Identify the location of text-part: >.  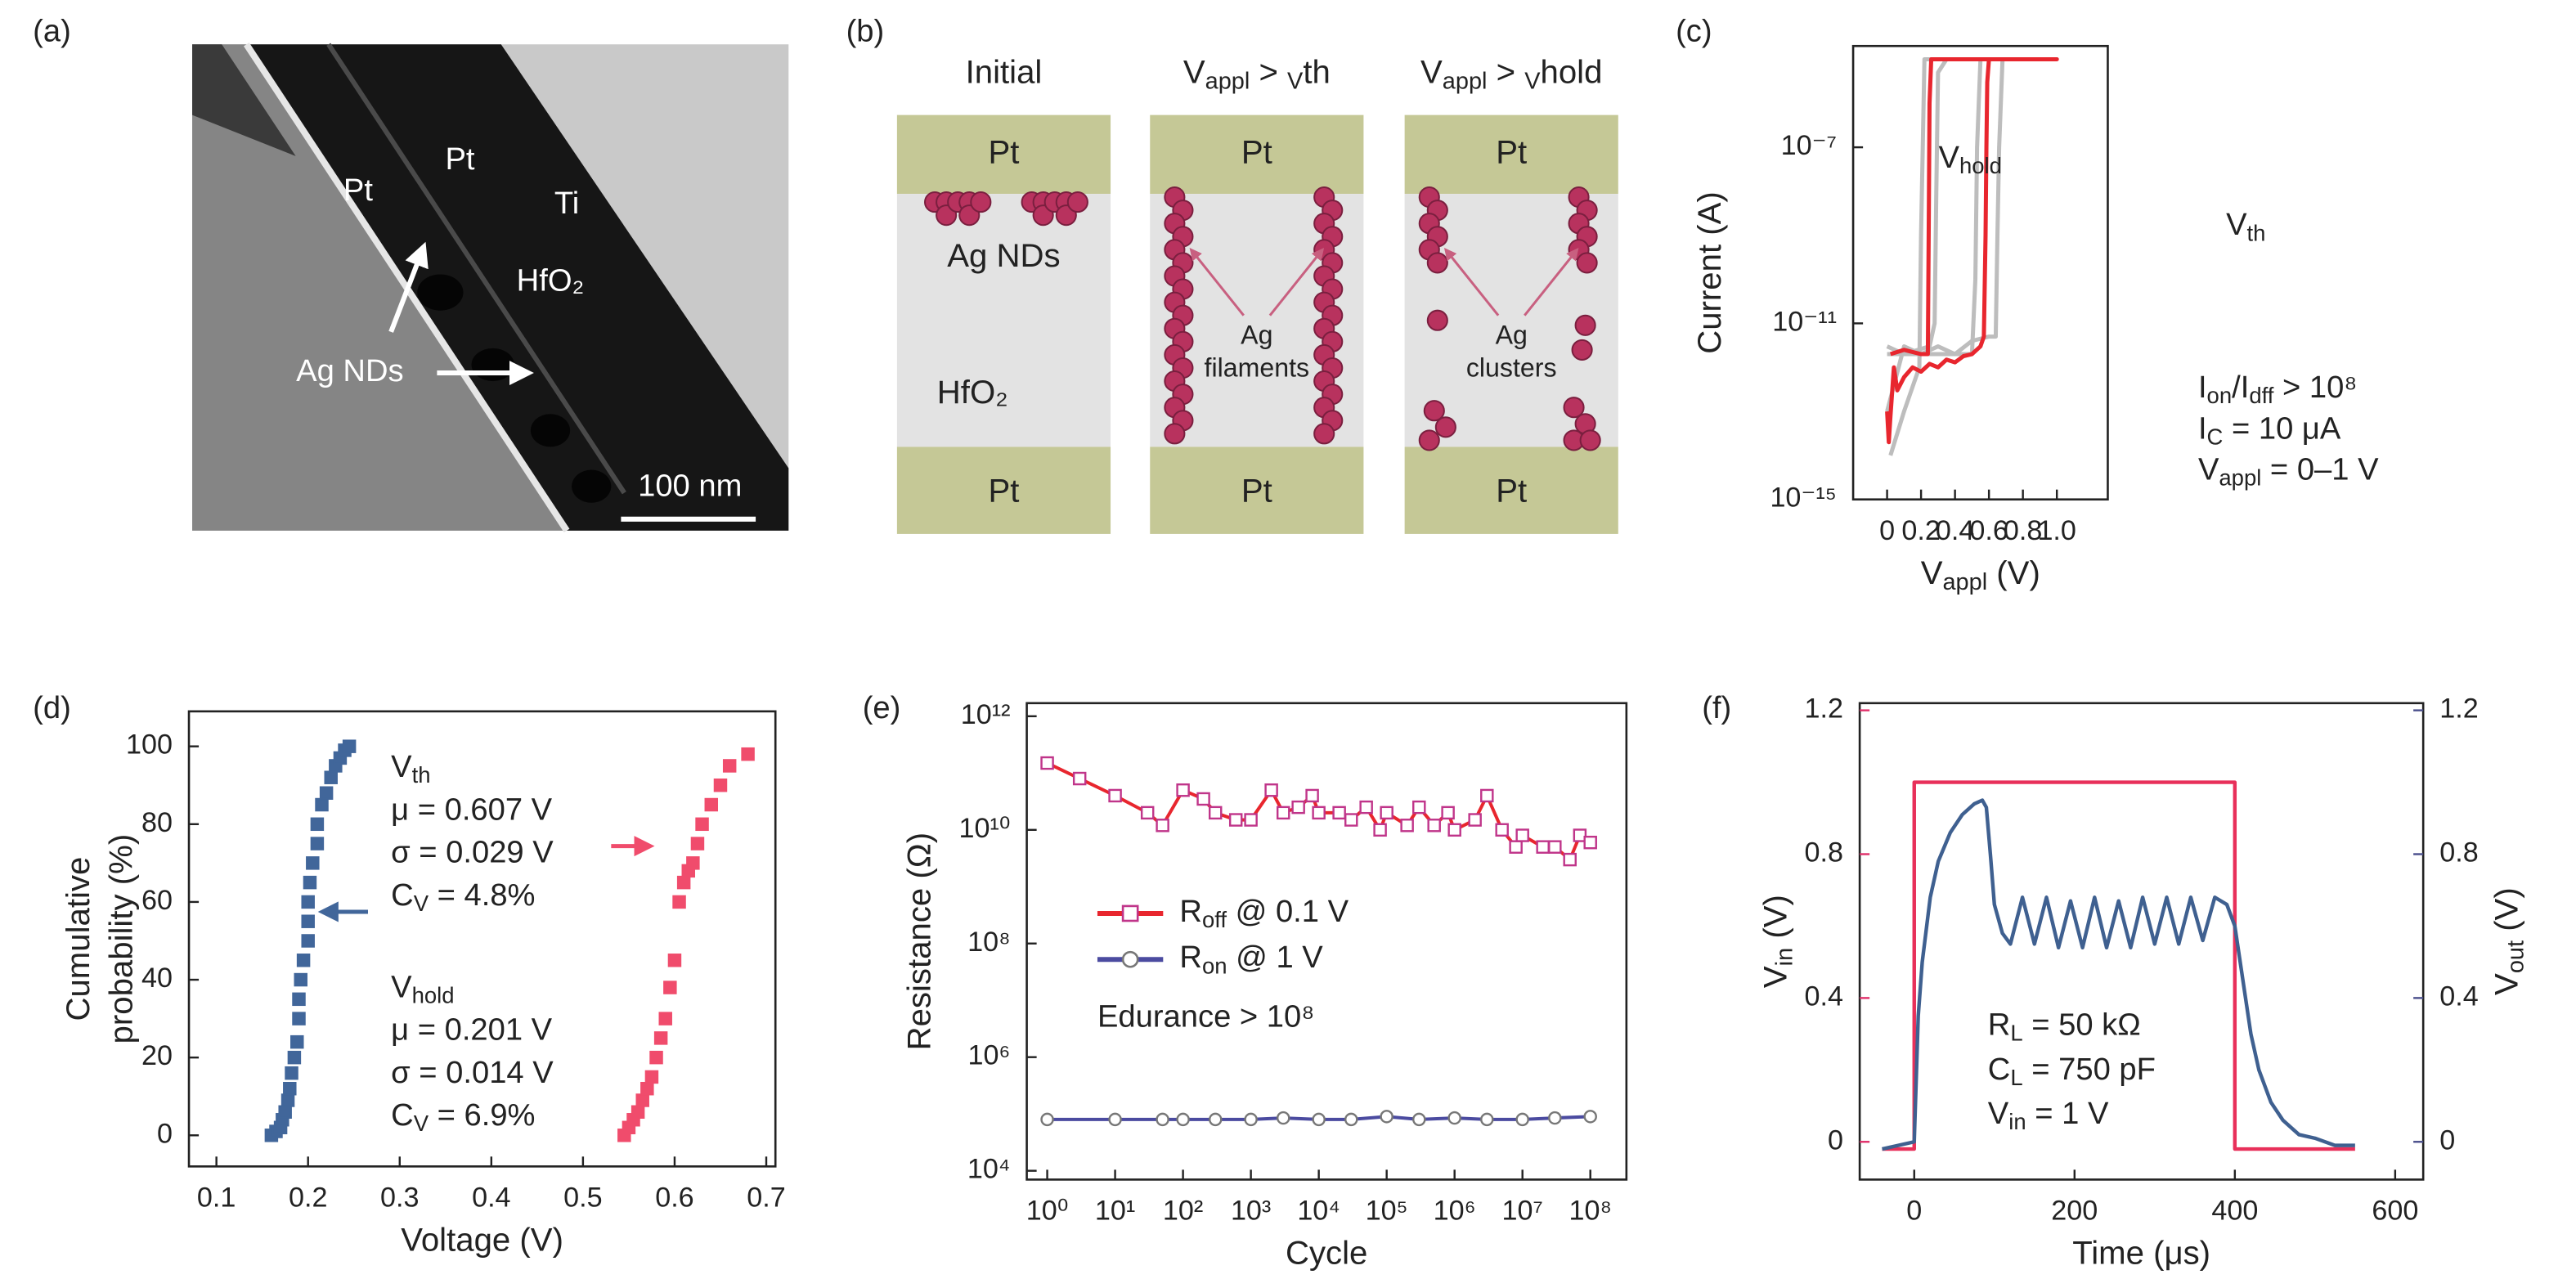
(1505, 71).